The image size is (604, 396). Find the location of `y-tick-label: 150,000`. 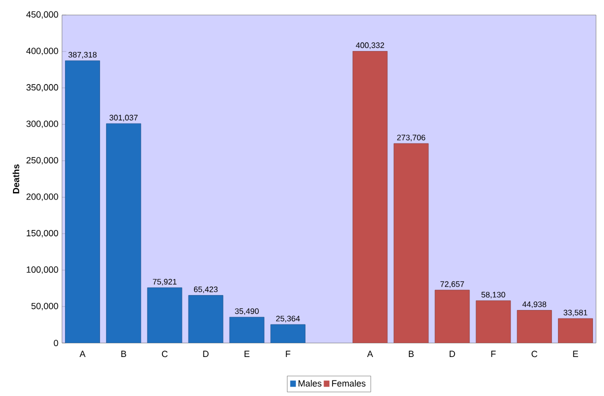

y-tick-label: 150,000 is located at coordinates (42, 234).